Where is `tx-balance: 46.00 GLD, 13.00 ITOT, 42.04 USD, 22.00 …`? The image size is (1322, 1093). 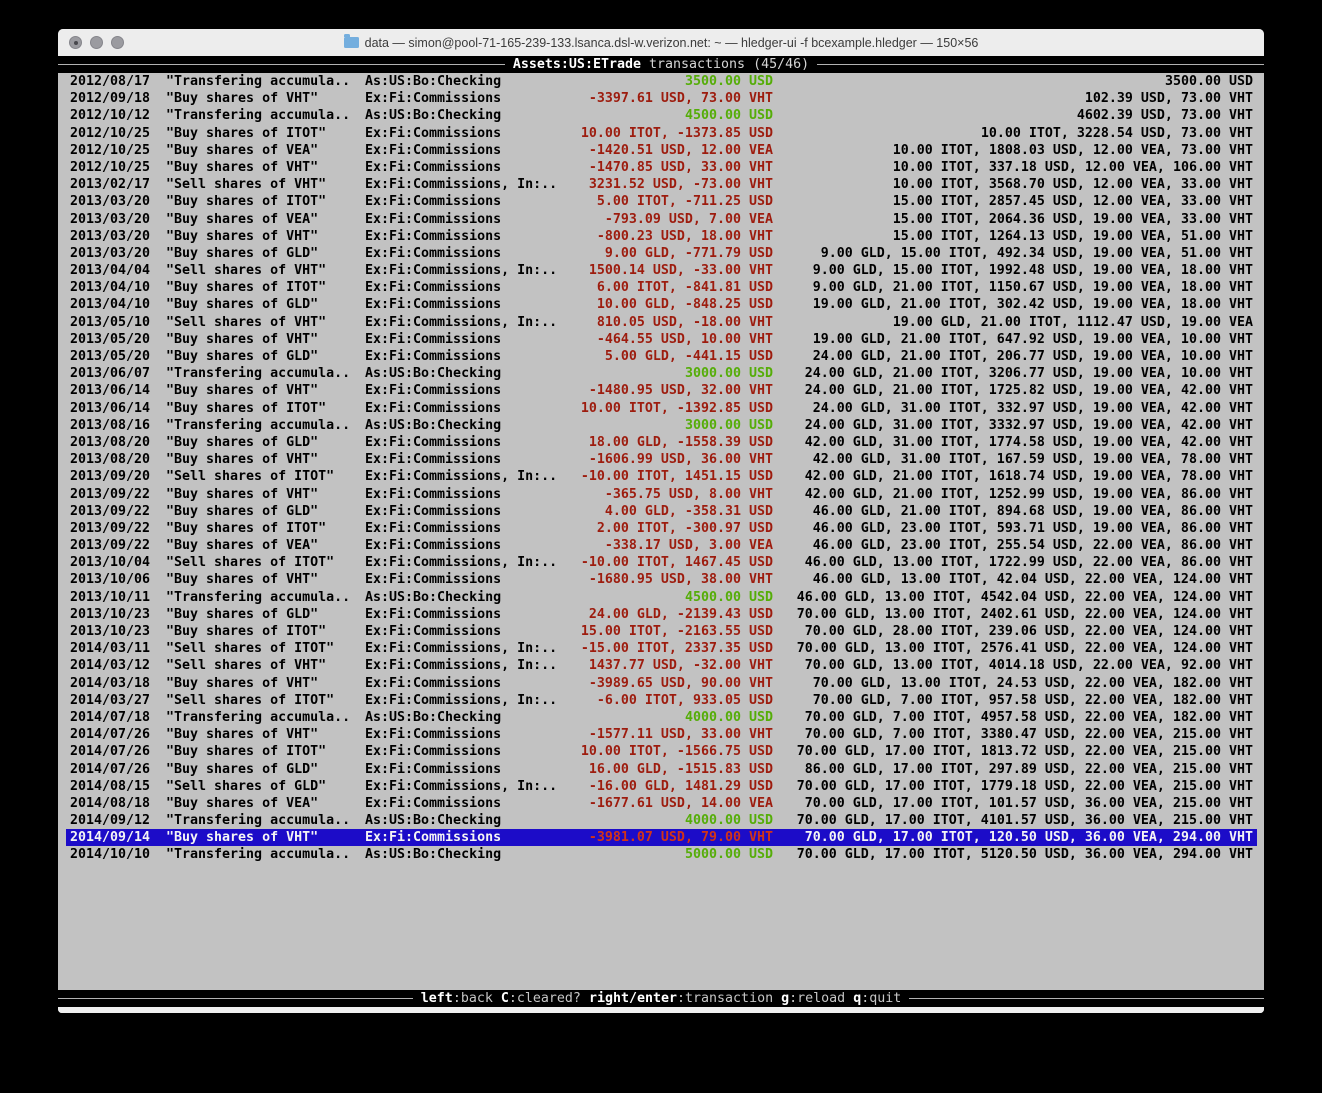 tx-balance: 46.00 GLD, 13.00 ITOT, 42.04 USD, 22.00 … is located at coordinates (1032, 580).